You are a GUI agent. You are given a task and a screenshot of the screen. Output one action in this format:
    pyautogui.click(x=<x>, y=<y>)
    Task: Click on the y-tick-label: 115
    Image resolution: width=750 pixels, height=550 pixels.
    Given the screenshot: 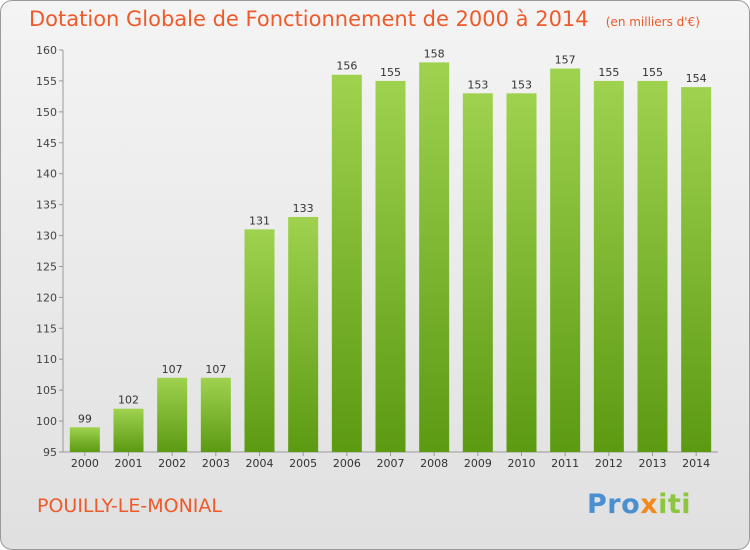 What is the action you would take?
    pyautogui.click(x=46, y=328)
    